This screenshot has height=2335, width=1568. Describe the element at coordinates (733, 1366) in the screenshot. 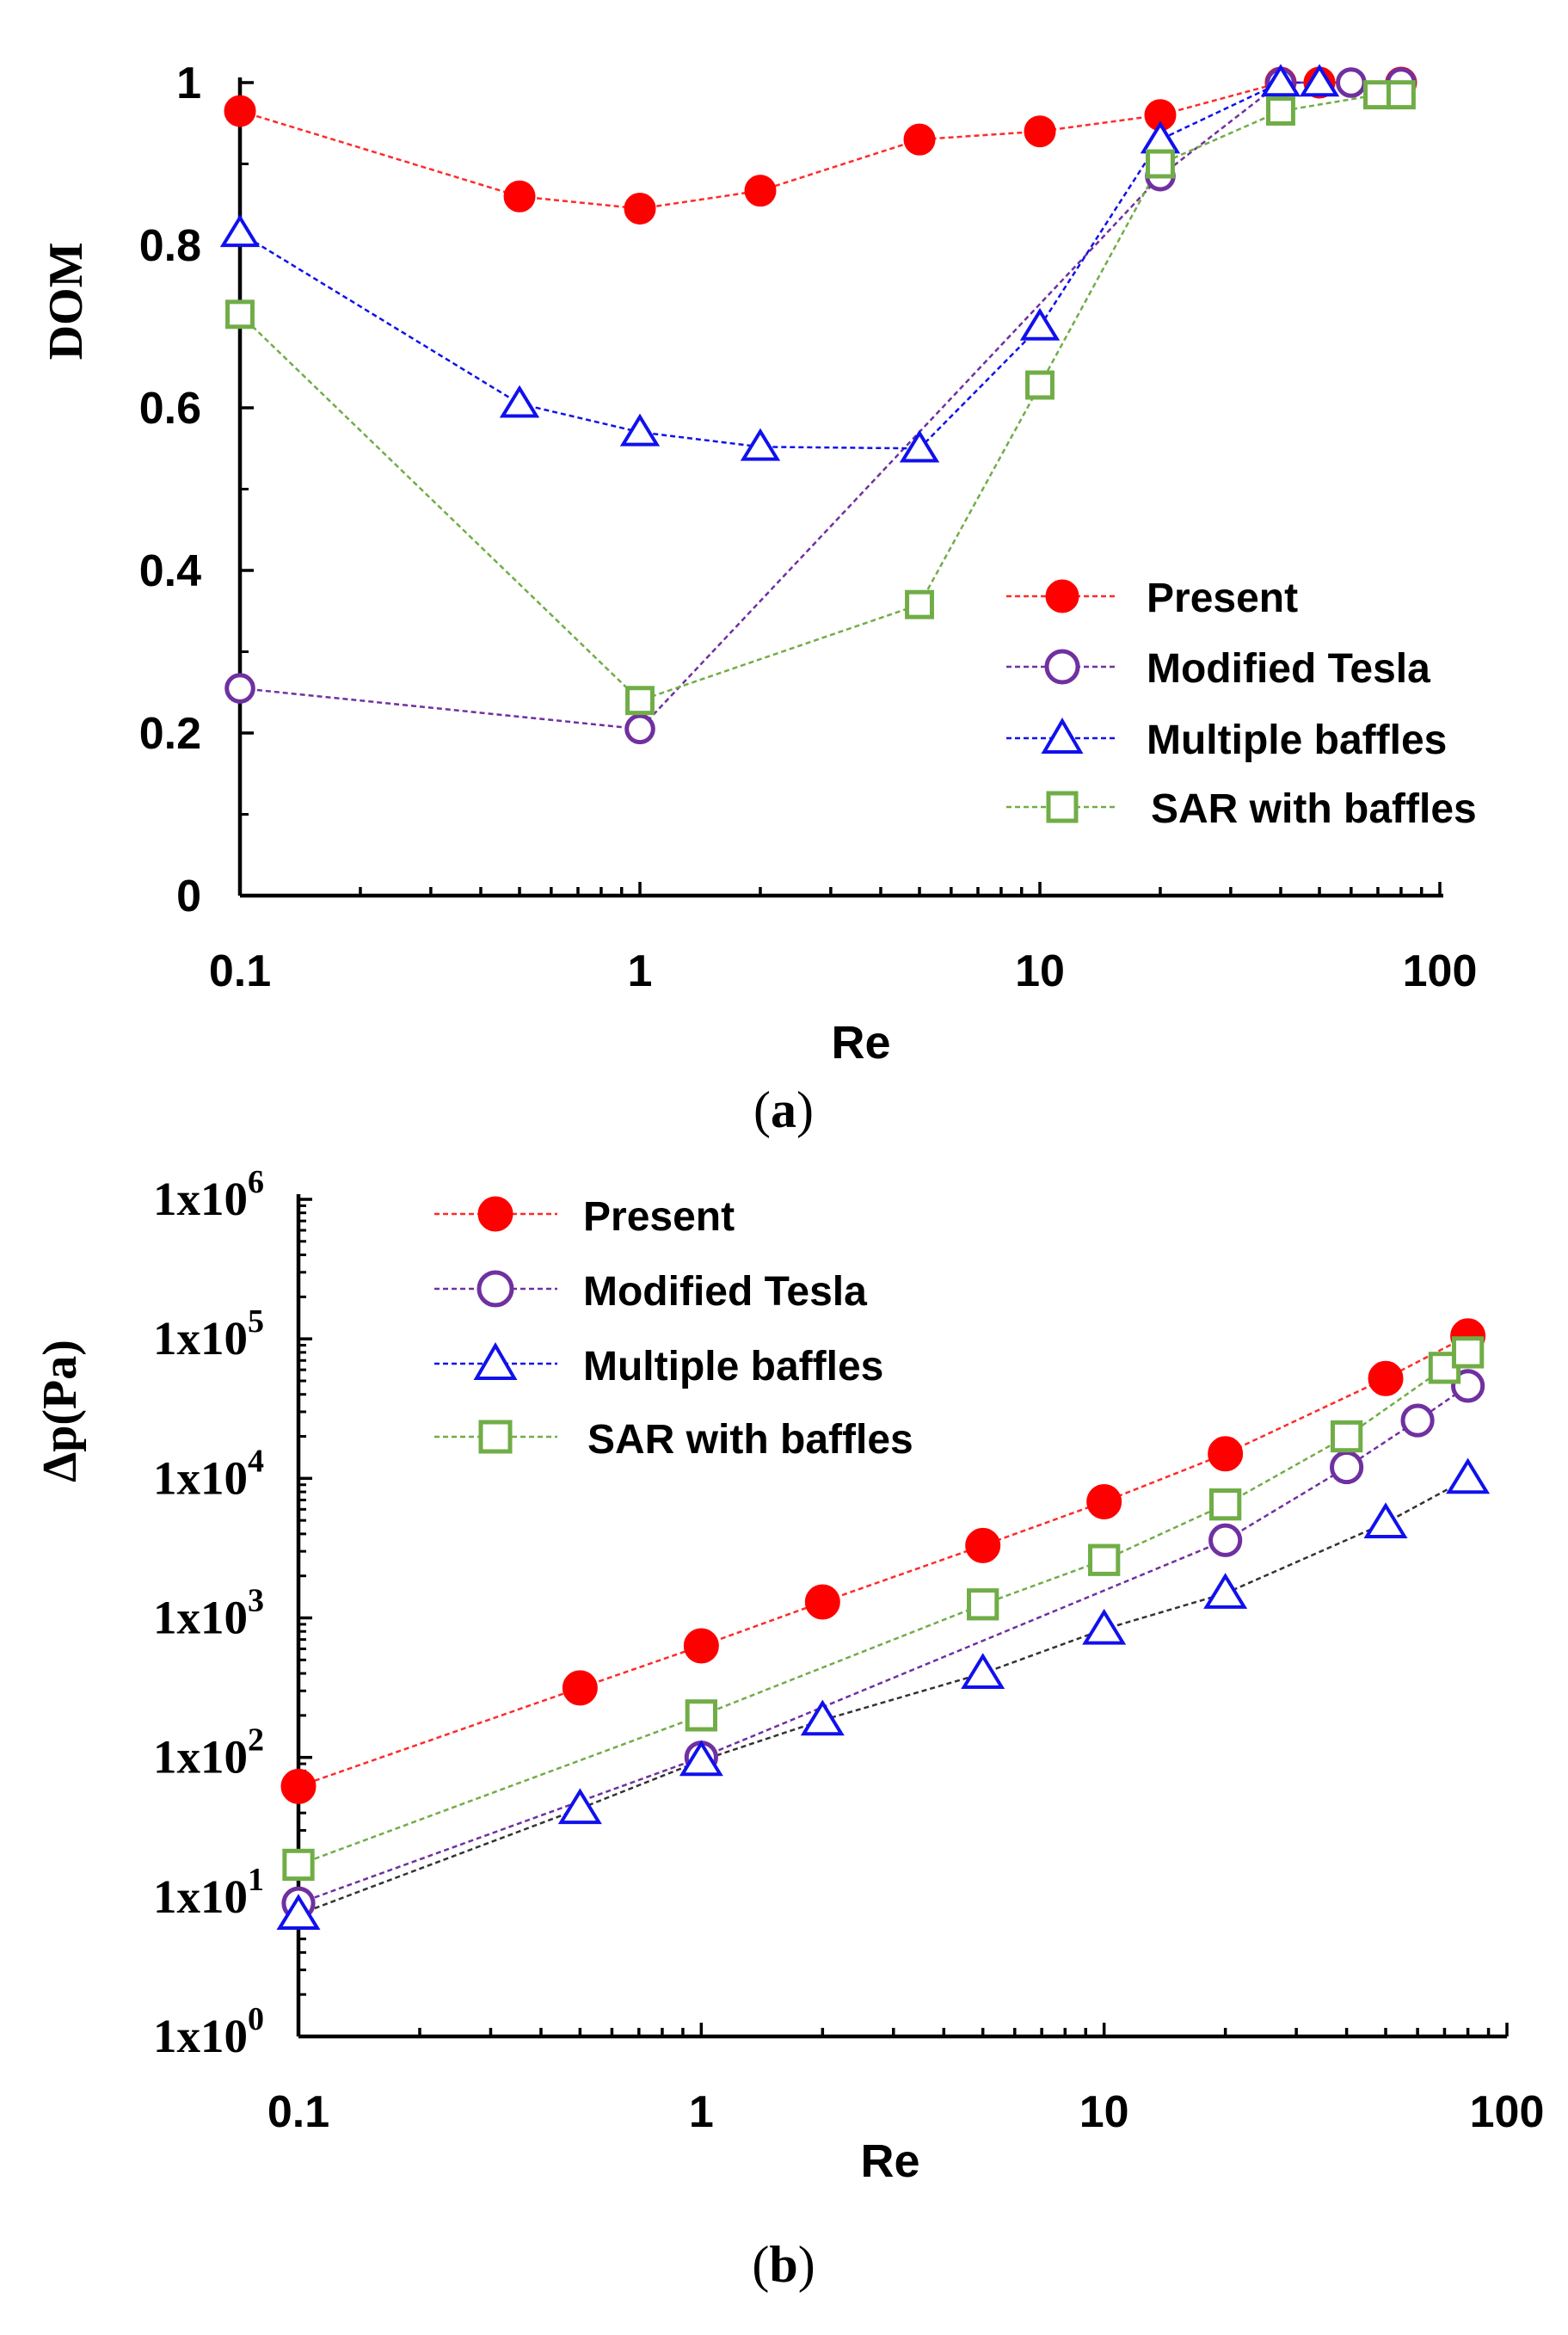

I see `legend-b-label-multiple-baffles: Multiple baffles` at that location.